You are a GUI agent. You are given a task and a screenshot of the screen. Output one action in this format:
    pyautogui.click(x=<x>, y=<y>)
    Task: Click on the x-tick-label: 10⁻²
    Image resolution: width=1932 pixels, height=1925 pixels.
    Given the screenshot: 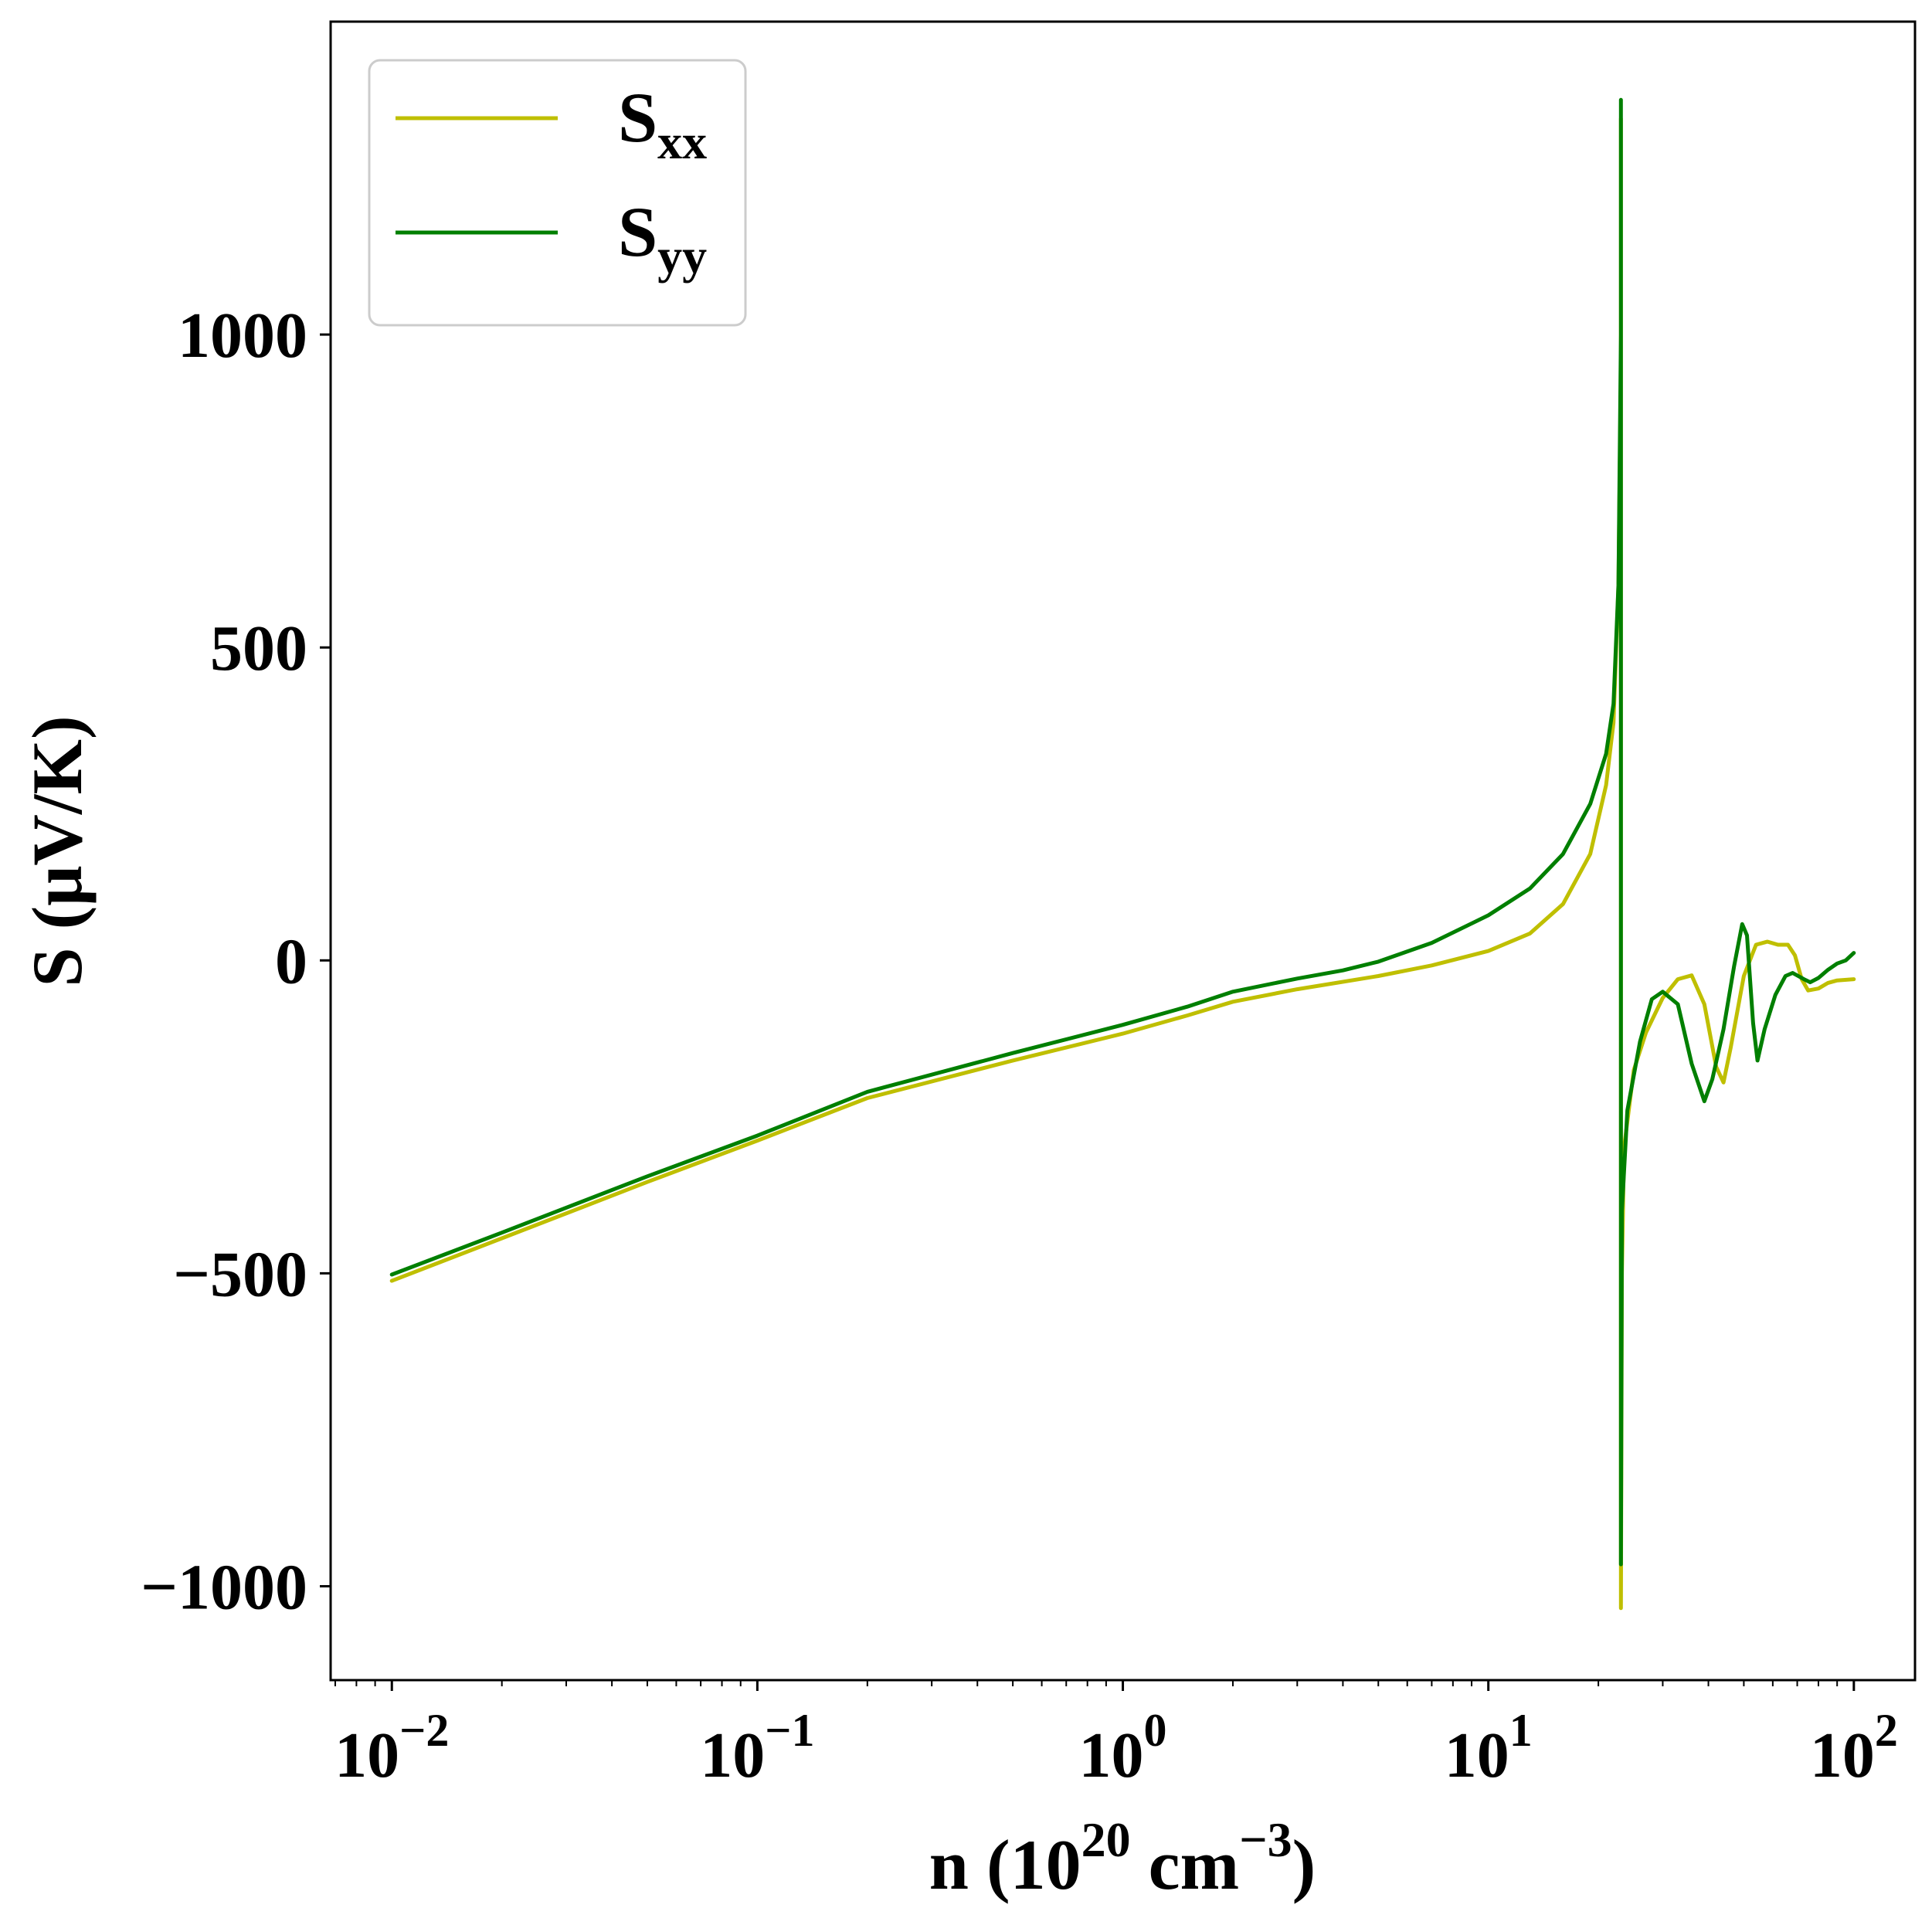 What is the action you would take?
    pyautogui.click(x=392, y=1748)
    